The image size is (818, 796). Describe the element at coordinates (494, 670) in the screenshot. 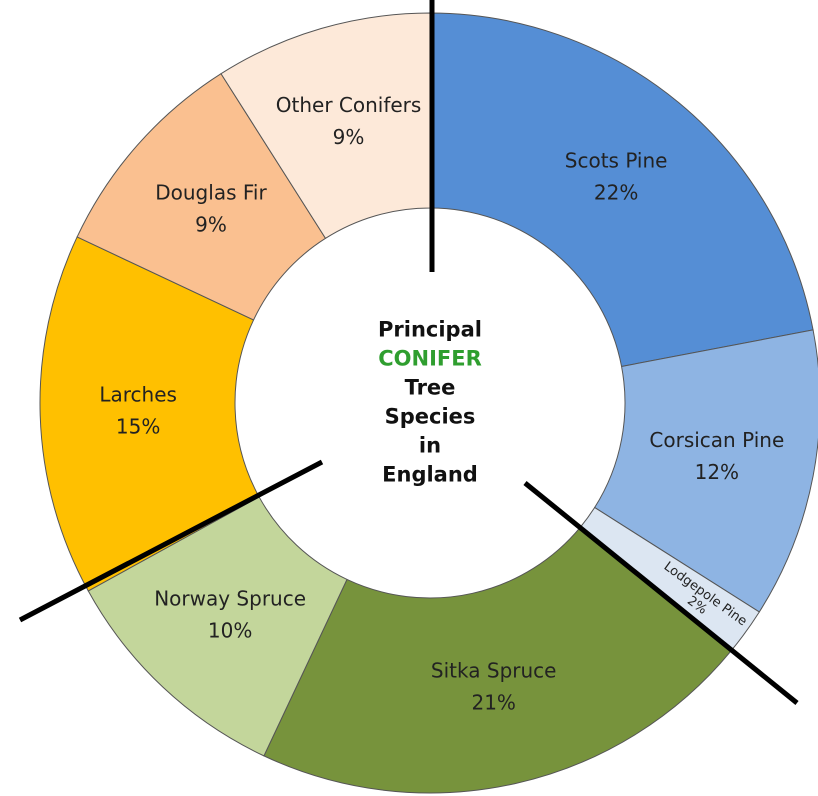

I see `category-label: Sitka Spruce` at that location.